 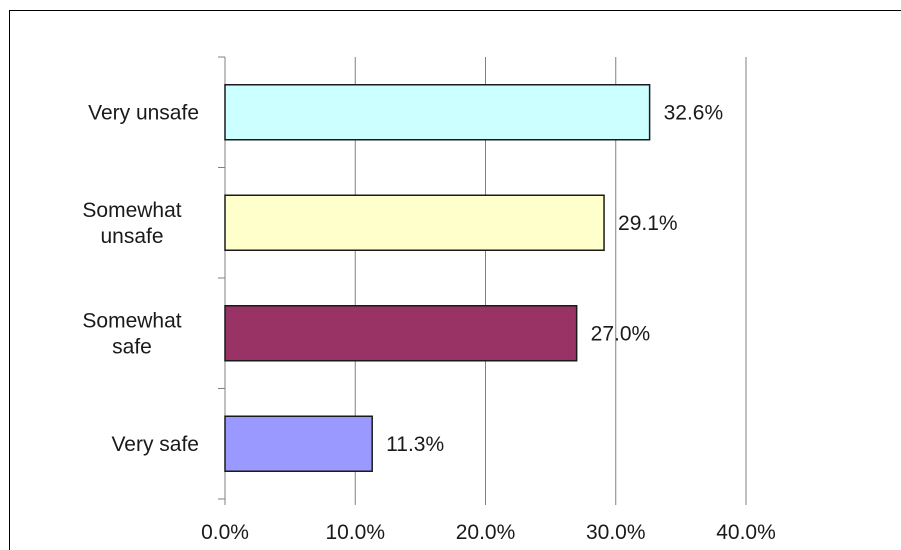 What do you see at coordinates (131, 333) in the screenshot?
I see `category-label: Somewhat safe` at bounding box center [131, 333].